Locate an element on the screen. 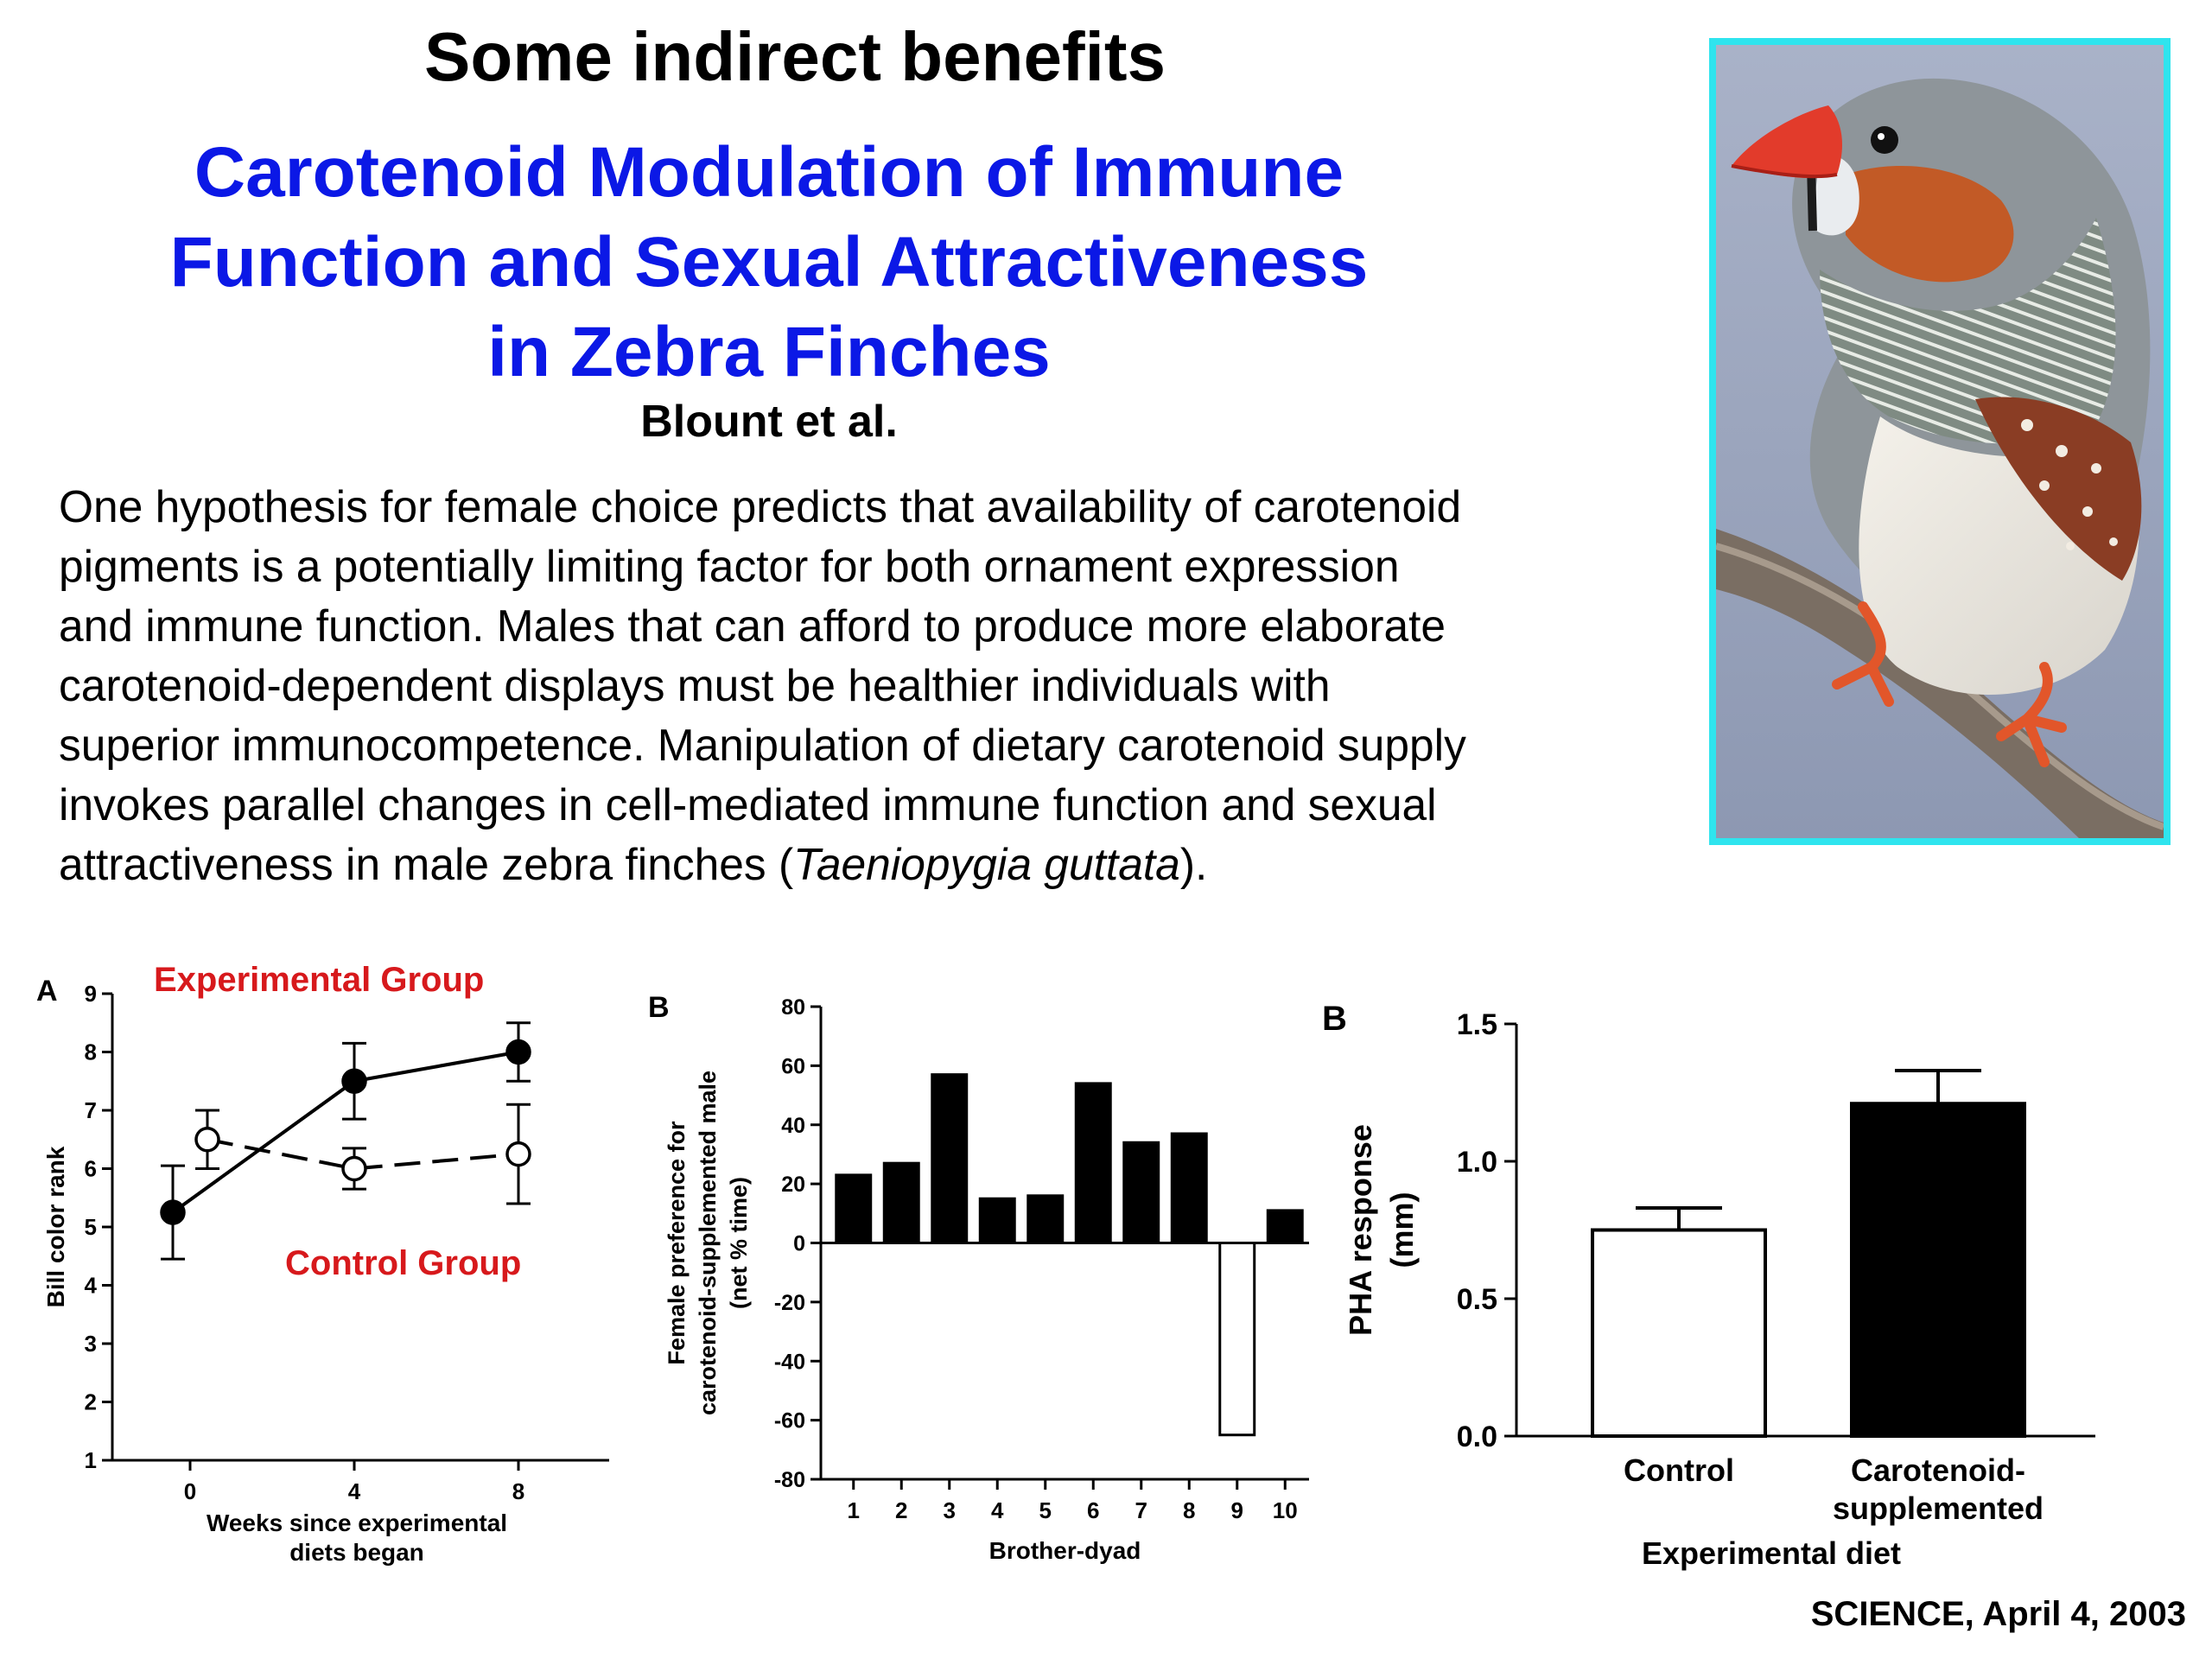 This screenshot has height=1659, width=2212. annotation-experimental-group: Experimental Group is located at coordinates (319, 980).